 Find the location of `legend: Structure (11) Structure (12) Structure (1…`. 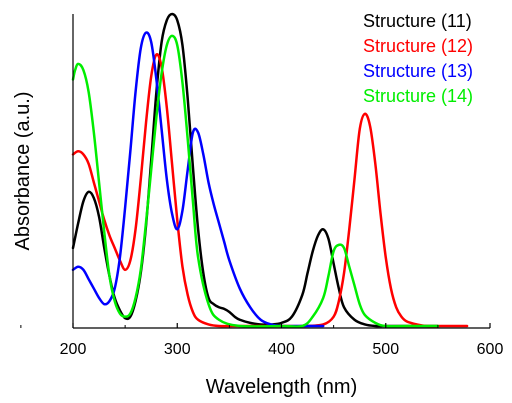

legend: Structure (11) Structure (12) Structure (1… is located at coordinates (418, 58).